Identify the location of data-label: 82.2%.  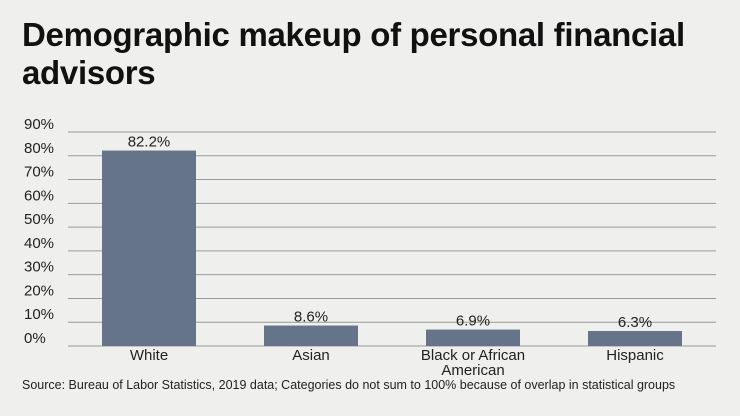
(149, 142).